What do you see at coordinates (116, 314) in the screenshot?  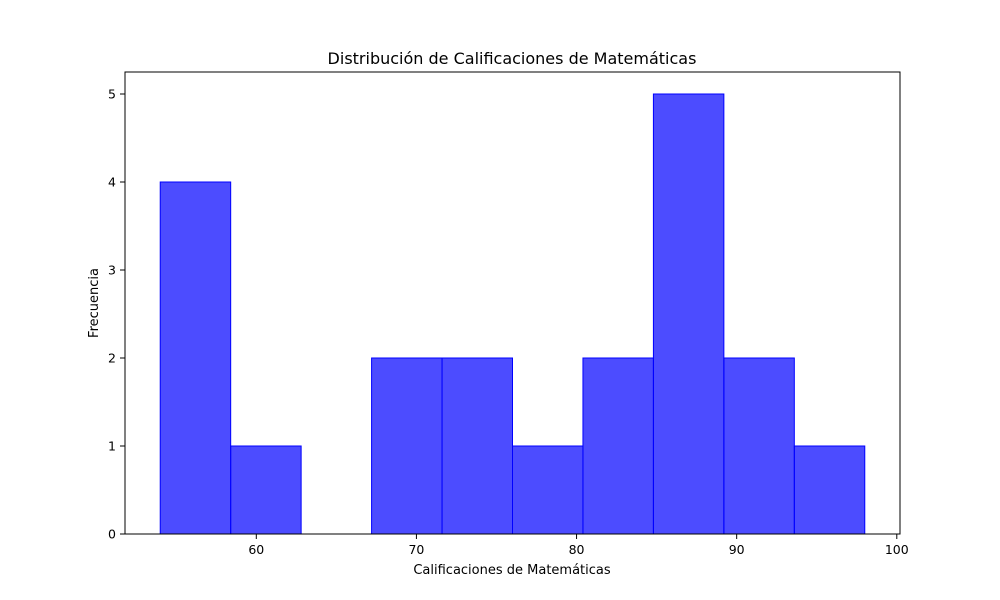 I see `y-axis-ticks: 0 1 2 3 4 5` at bounding box center [116, 314].